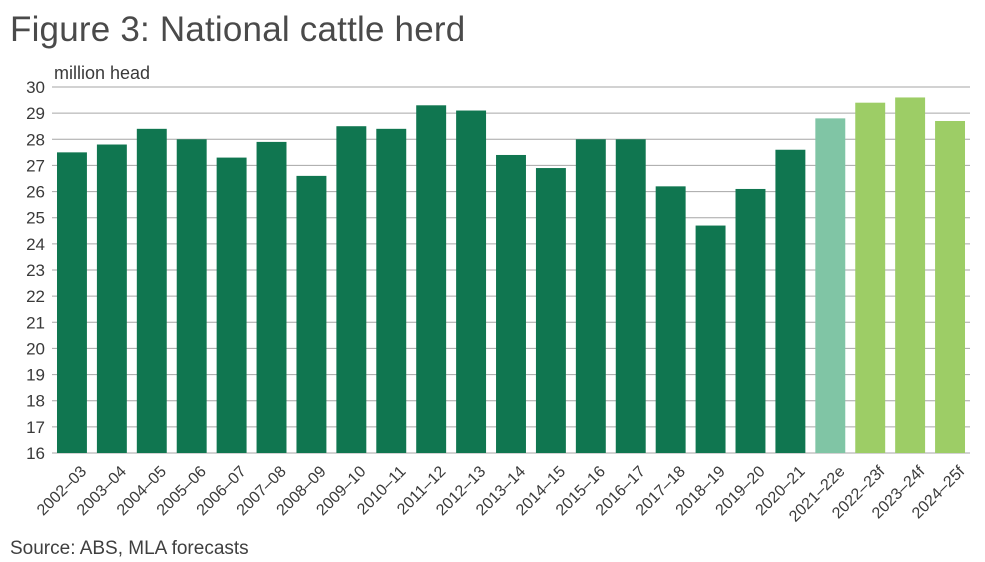  Describe the element at coordinates (151, 291) in the screenshot. I see `bar-2004–05` at that location.